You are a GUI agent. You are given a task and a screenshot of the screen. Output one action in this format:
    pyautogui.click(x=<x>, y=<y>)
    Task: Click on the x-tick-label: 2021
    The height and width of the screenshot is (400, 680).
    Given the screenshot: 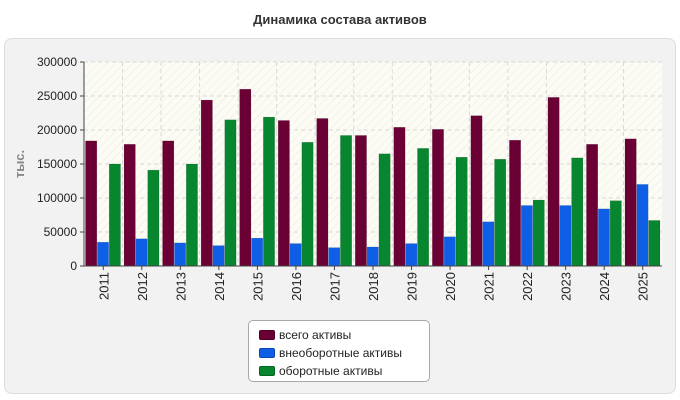 What is the action you would take?
    pyautogui.click(x=489, y=286)
    